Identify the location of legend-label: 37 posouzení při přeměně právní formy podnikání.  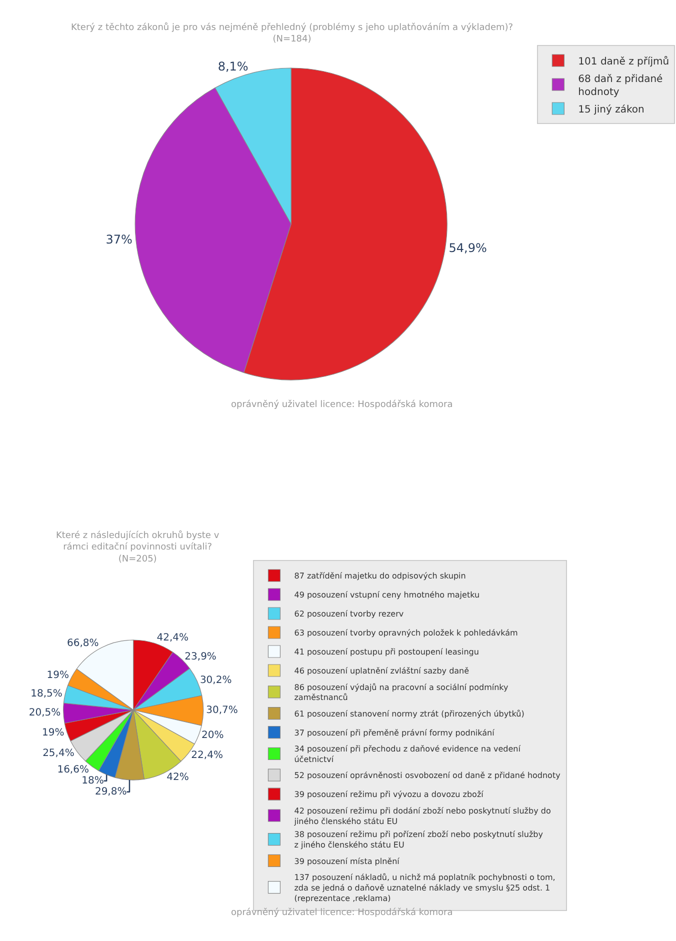
(395, 733).